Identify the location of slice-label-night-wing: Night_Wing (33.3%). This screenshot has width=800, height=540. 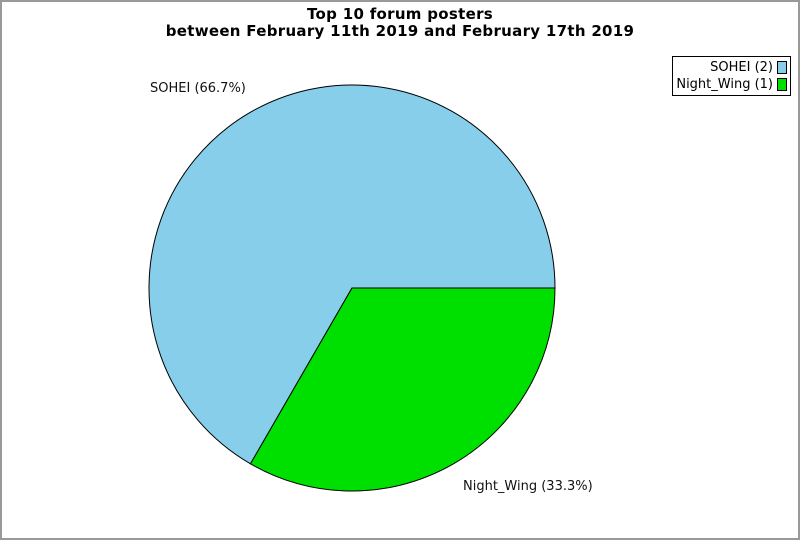
(528, 486).